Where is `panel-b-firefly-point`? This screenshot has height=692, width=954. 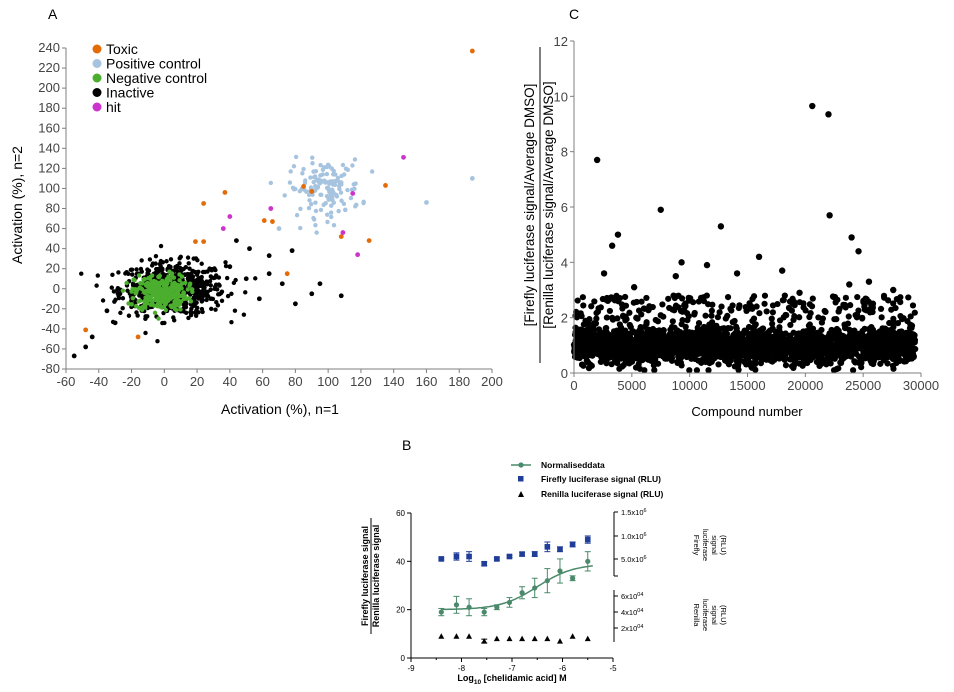
panel-b-firefly-point is located at coordinates (497, 559).